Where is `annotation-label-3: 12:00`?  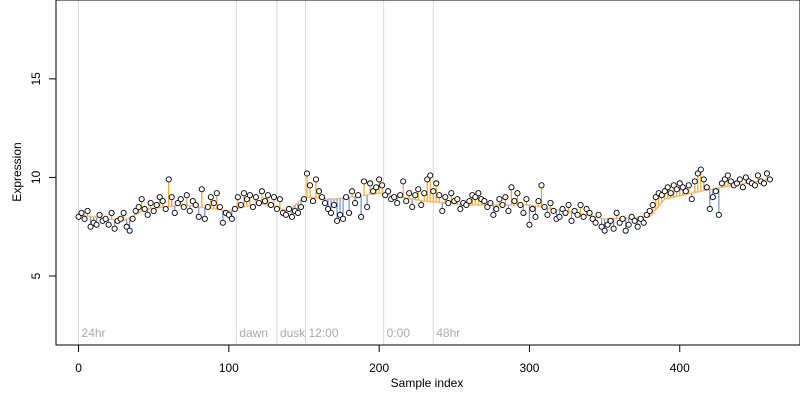
annotation-label-3: 12:00 is located at coordinates (324, 333).